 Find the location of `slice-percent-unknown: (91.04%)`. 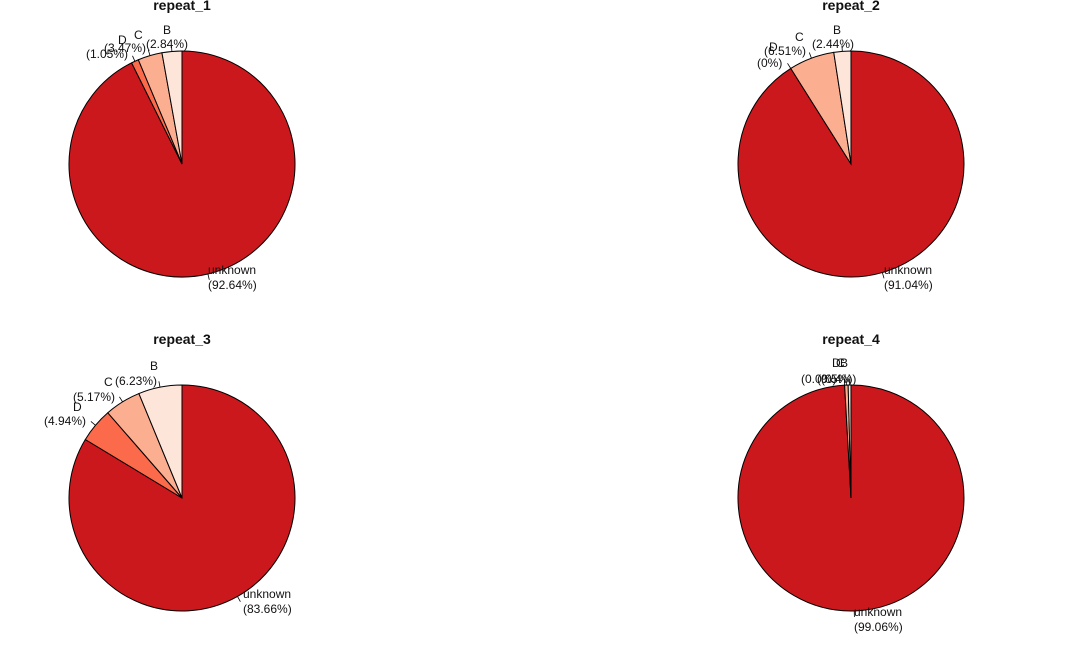

slice-percent-unknown: (91.04%) is located at coordinates (908, 285).